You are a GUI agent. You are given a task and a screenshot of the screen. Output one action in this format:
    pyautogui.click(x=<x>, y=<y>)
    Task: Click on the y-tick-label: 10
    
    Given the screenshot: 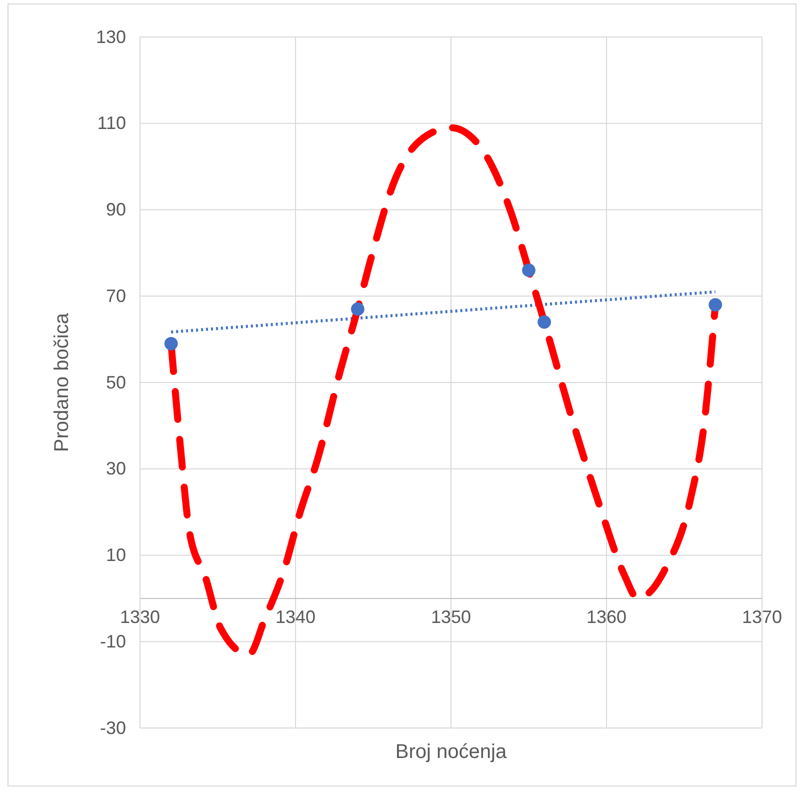 What is the action you would take?
    pyautogui.click(x=116, y=555)
    